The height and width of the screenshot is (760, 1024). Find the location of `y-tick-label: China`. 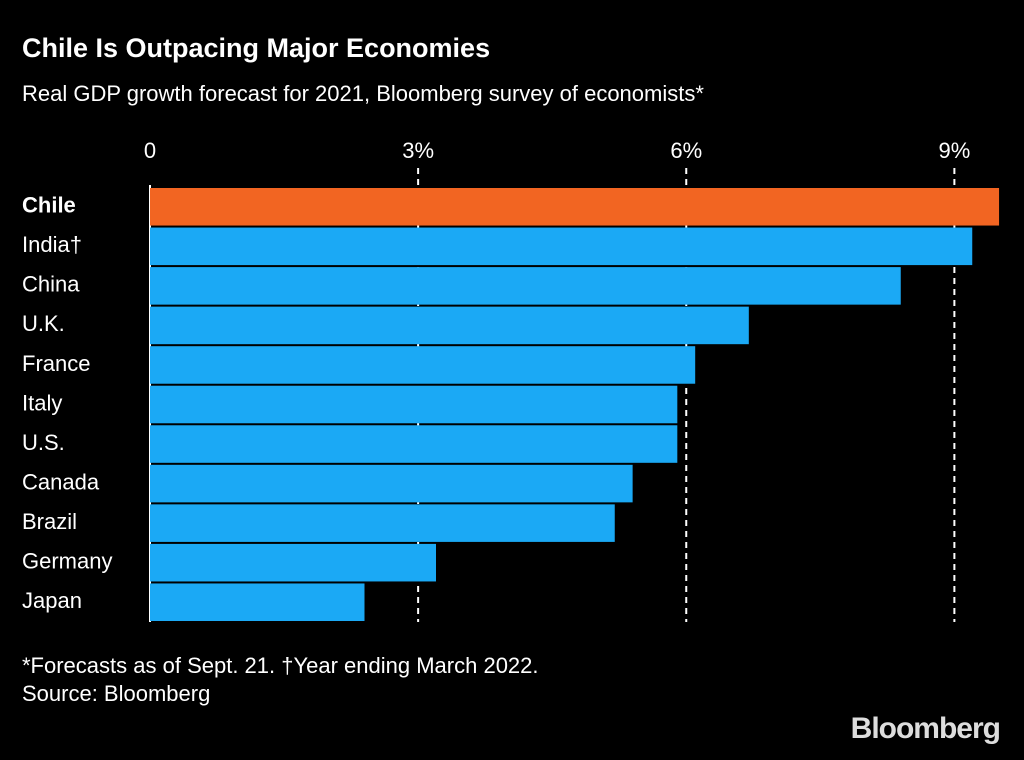

y-tick-label: China is located at coordinates (51, 284).